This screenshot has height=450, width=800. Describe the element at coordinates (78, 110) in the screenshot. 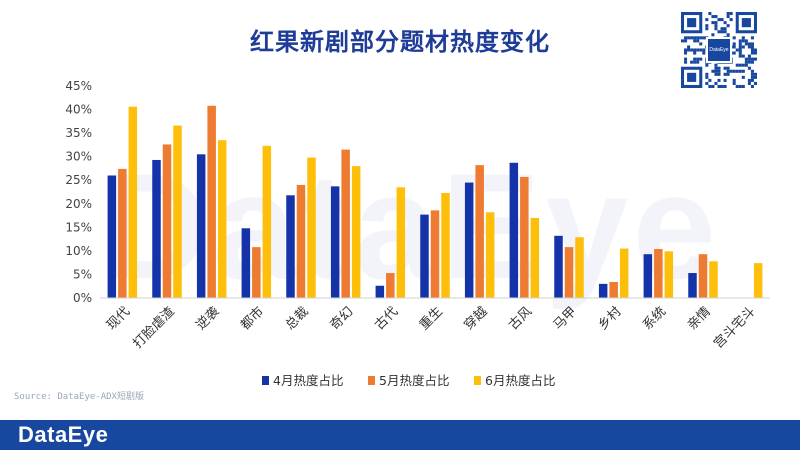

I see `y-tick-label: 40%` at that location.